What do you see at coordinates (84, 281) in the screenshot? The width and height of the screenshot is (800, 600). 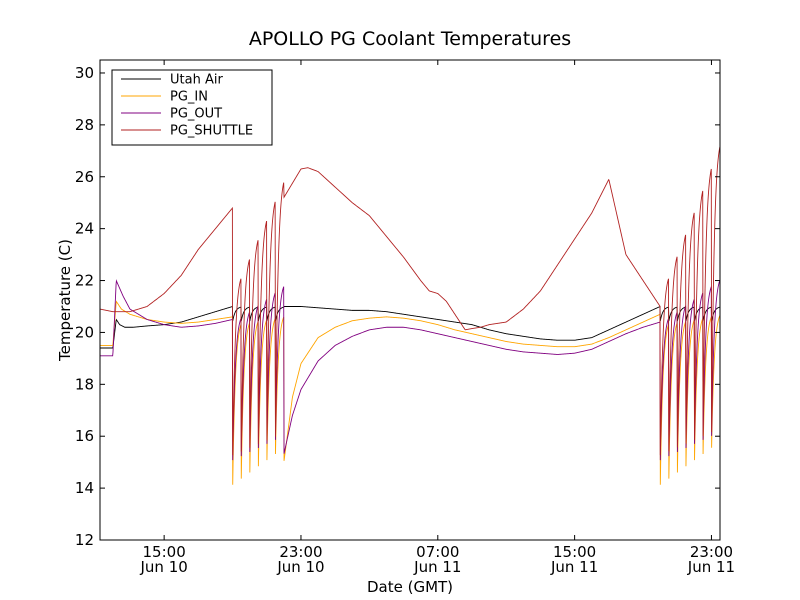 I see `y-tick-label: 22` at bounding box center [84, 281].